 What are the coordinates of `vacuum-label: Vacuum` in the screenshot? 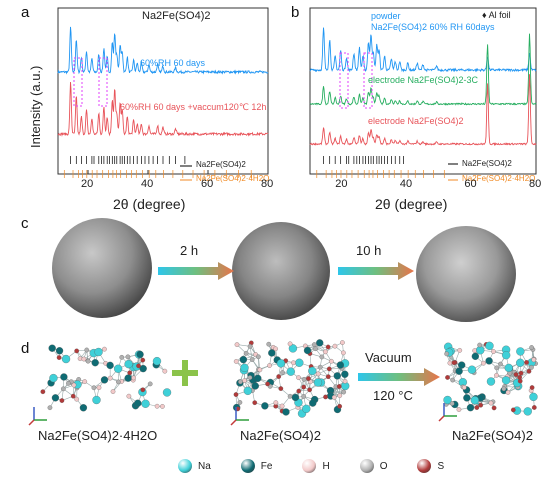 It's located at (388, 357).